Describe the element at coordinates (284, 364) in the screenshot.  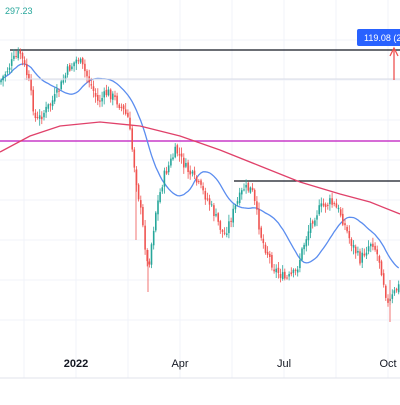
I see `x-tick-label: Jul` at that location.